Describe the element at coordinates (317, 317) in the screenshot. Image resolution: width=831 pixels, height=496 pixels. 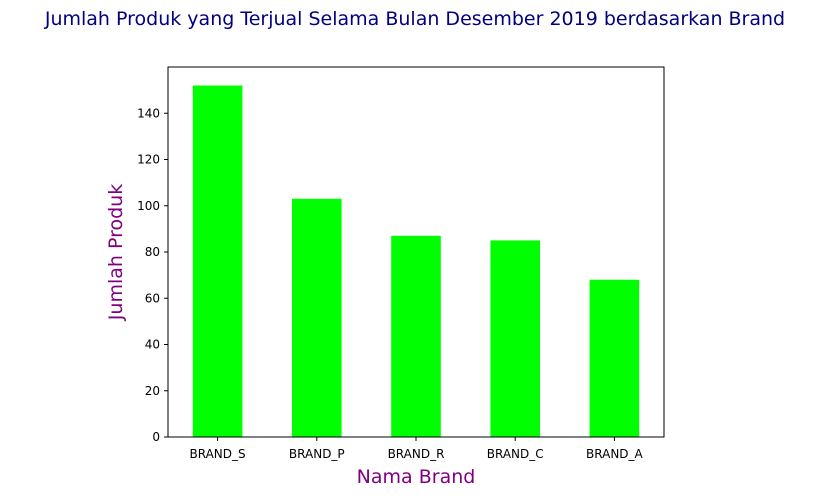
I see `bar-brand-p` at that location.